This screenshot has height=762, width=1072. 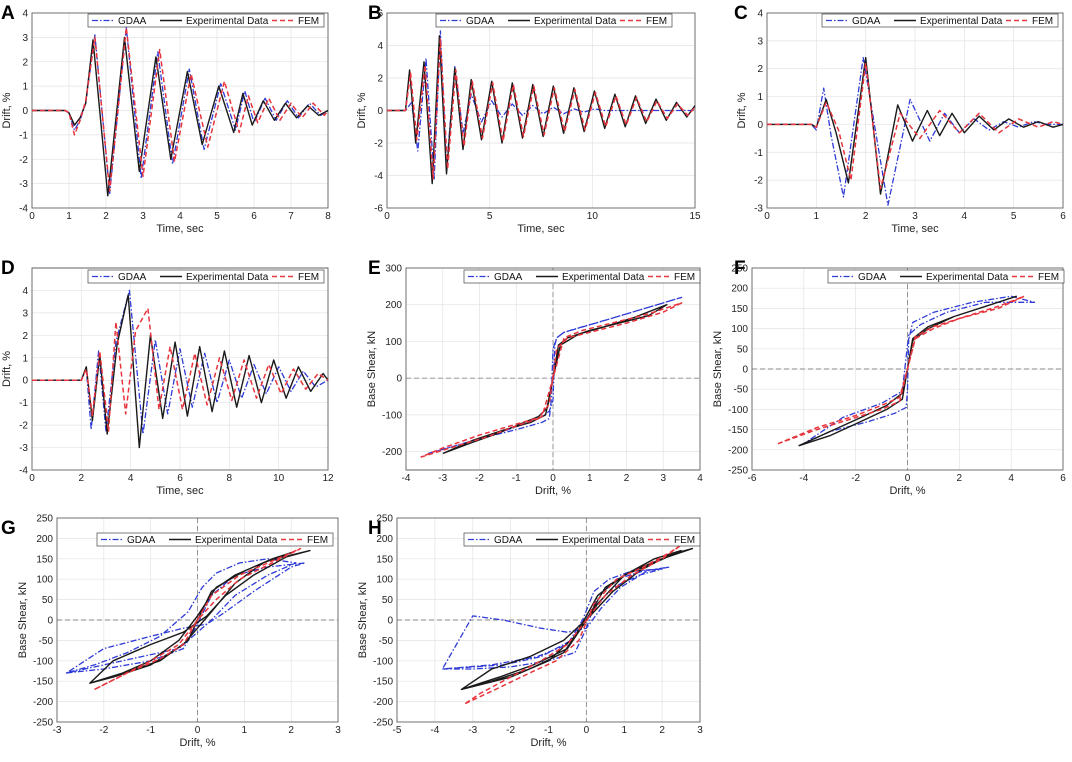 I want to click on y-tick-label: 4, so click(x=760, y=14).